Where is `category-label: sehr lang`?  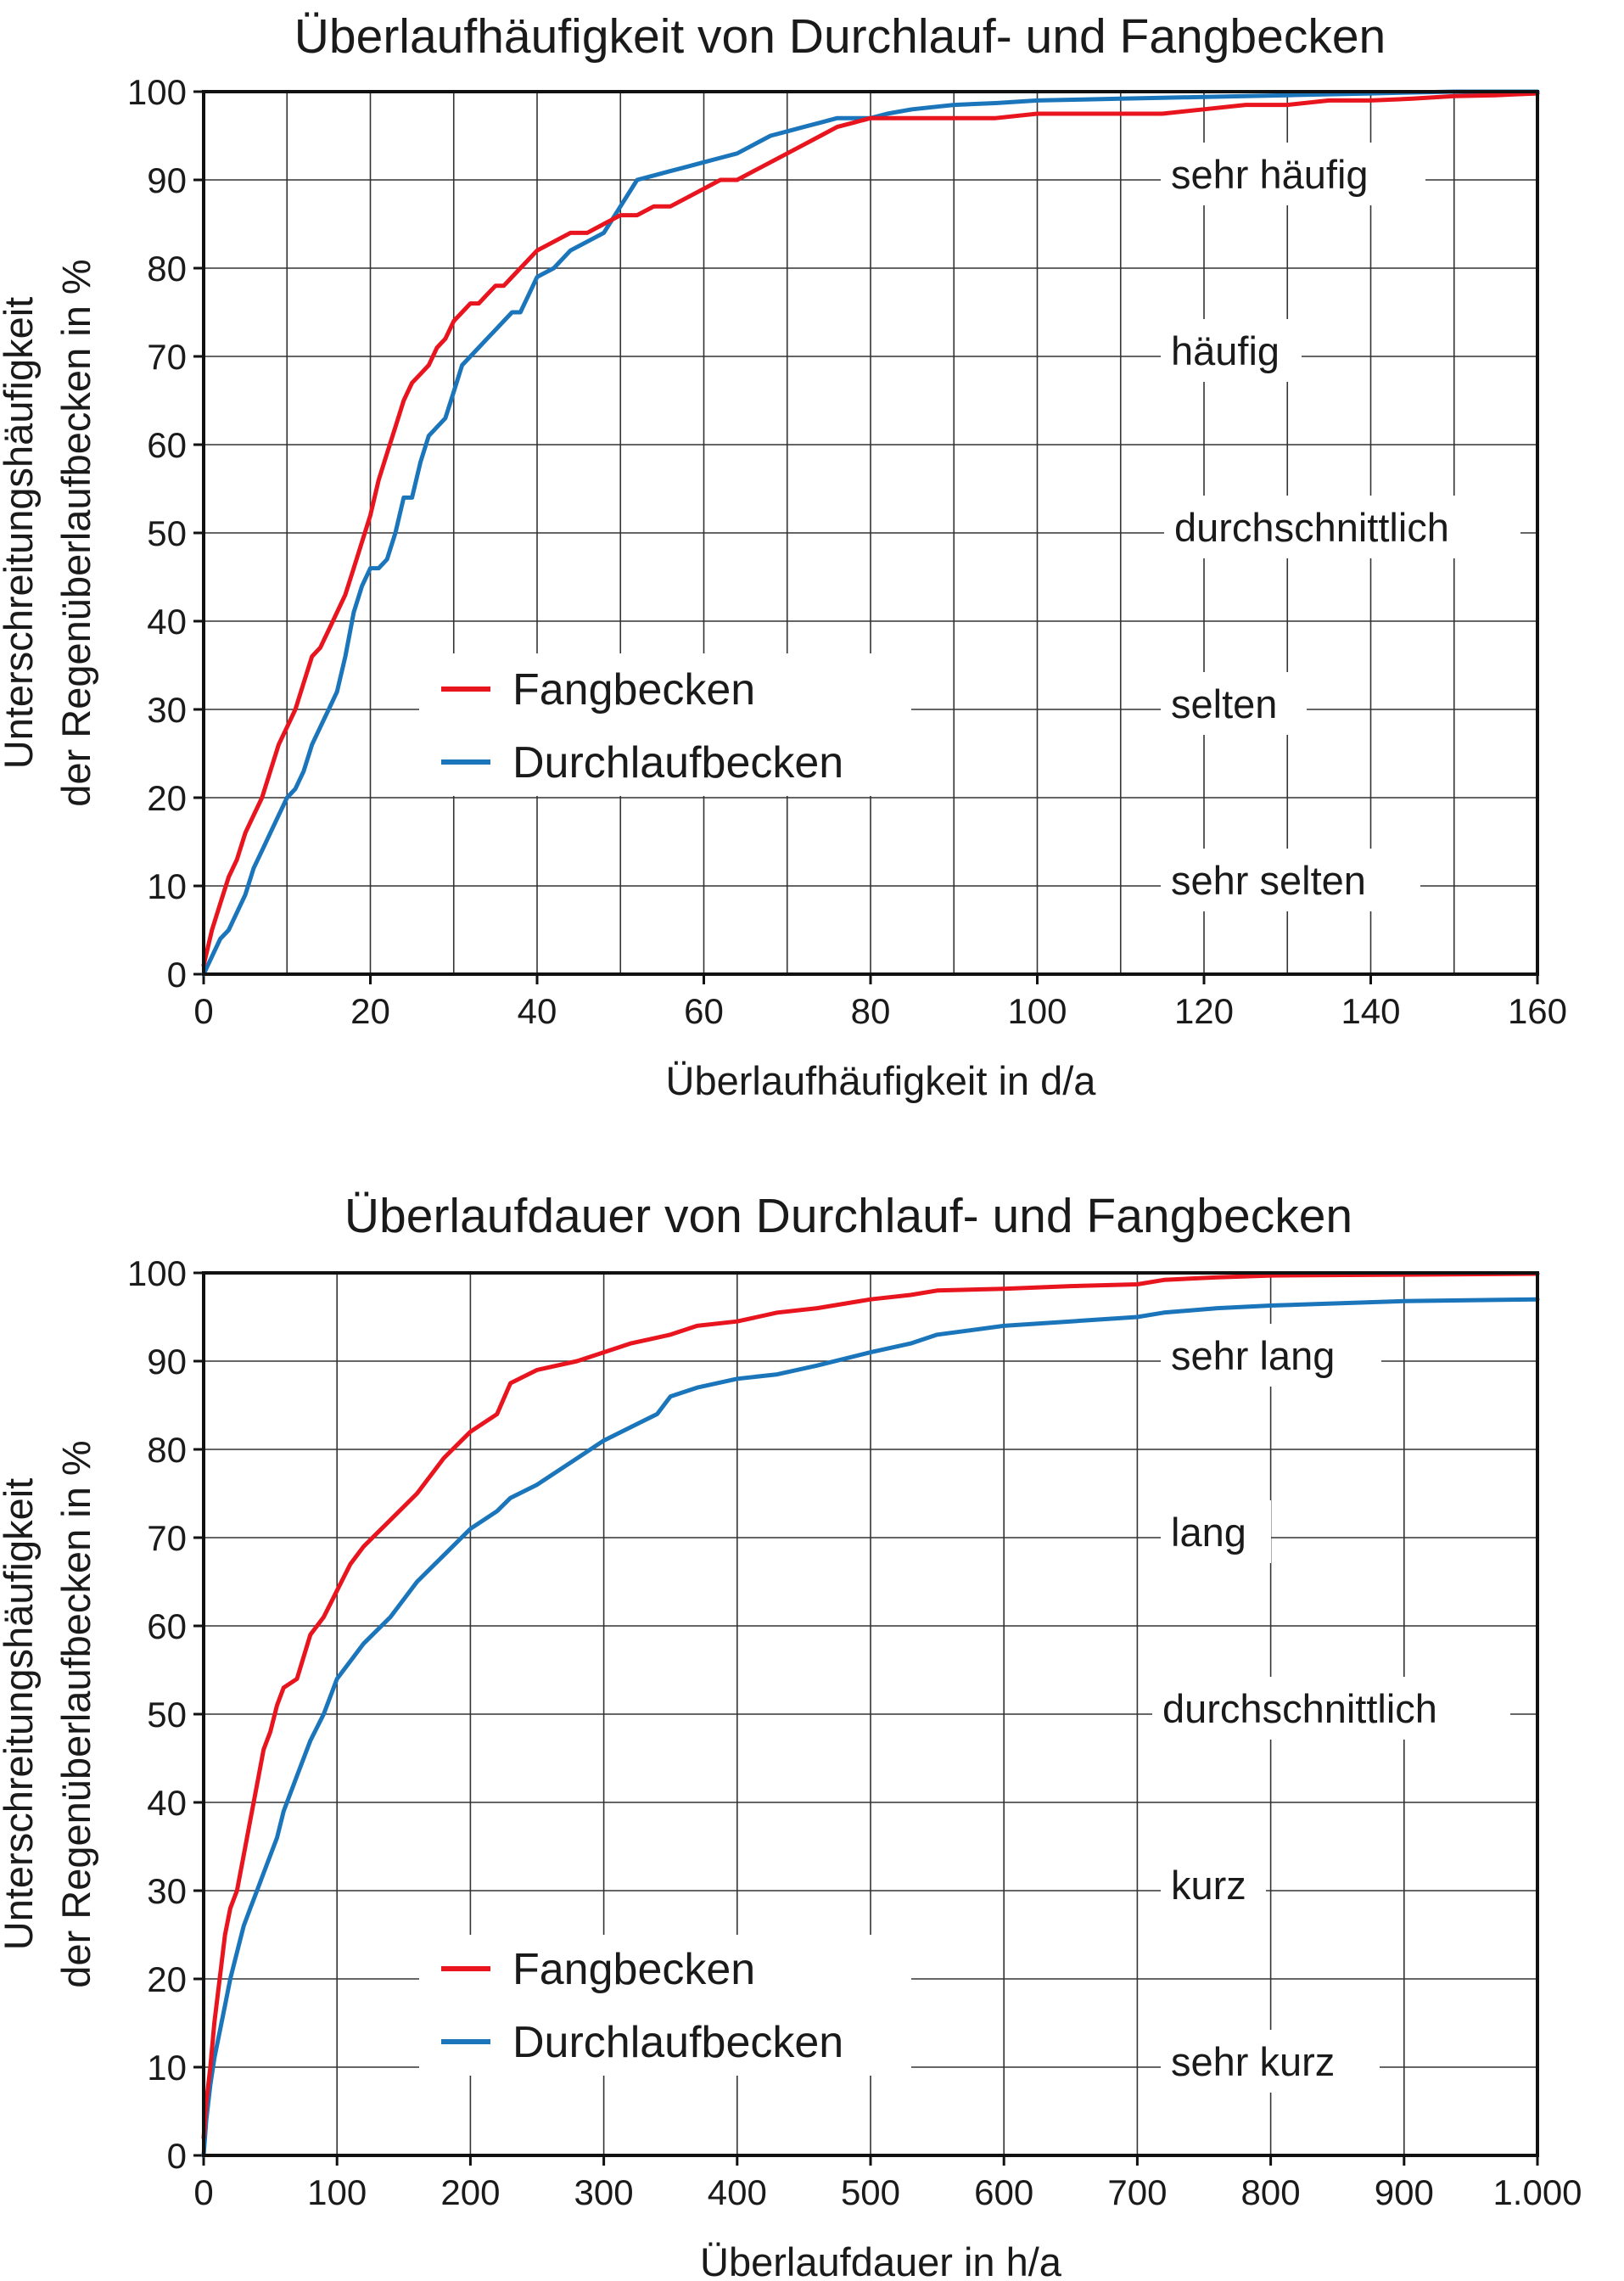
category-label: sehr lang is located at coordinates (1253, 1355).